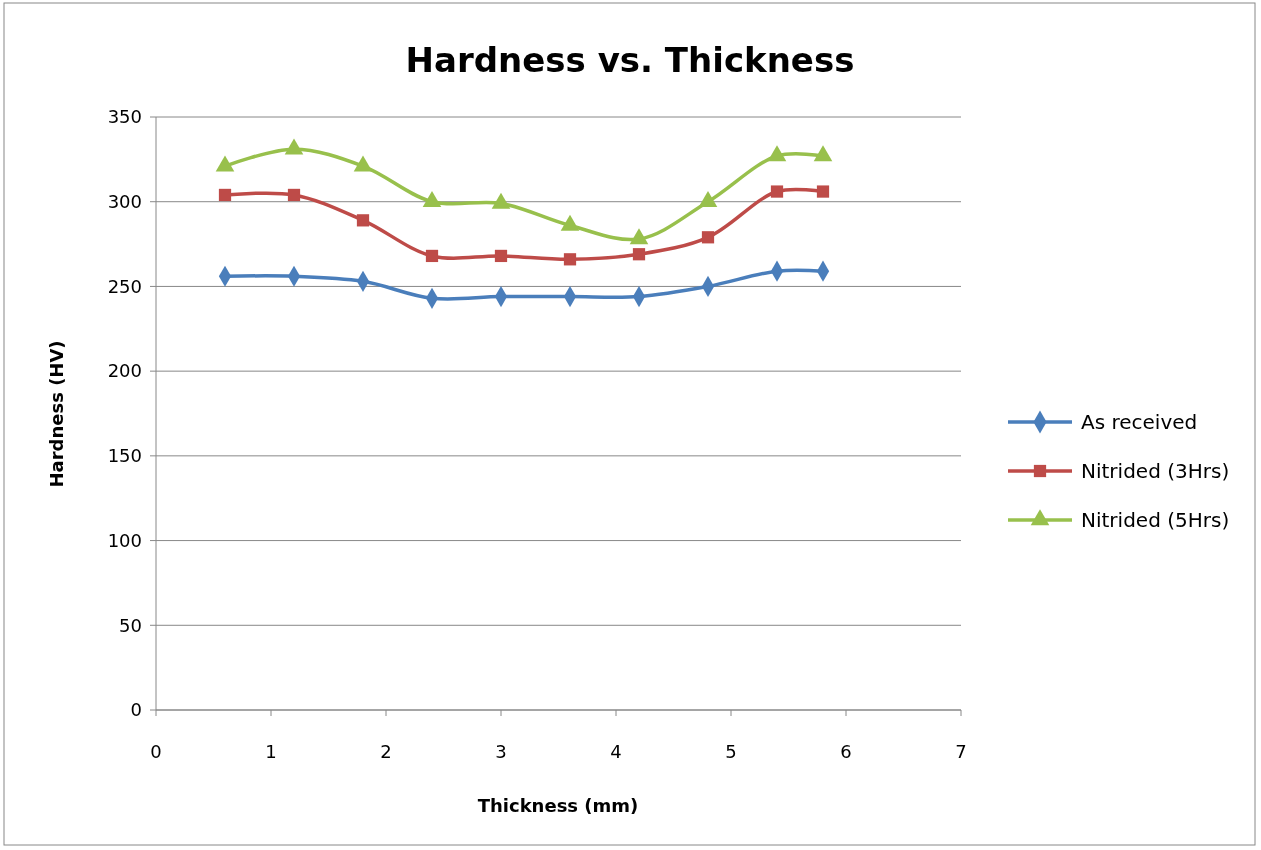 Image resolution: width=1261 pixels, height=850 pixels. What do you see at coordinates (731, 751) in the screenshot?
I see `x-tick-label: 5` at bounding box center [731, 751].